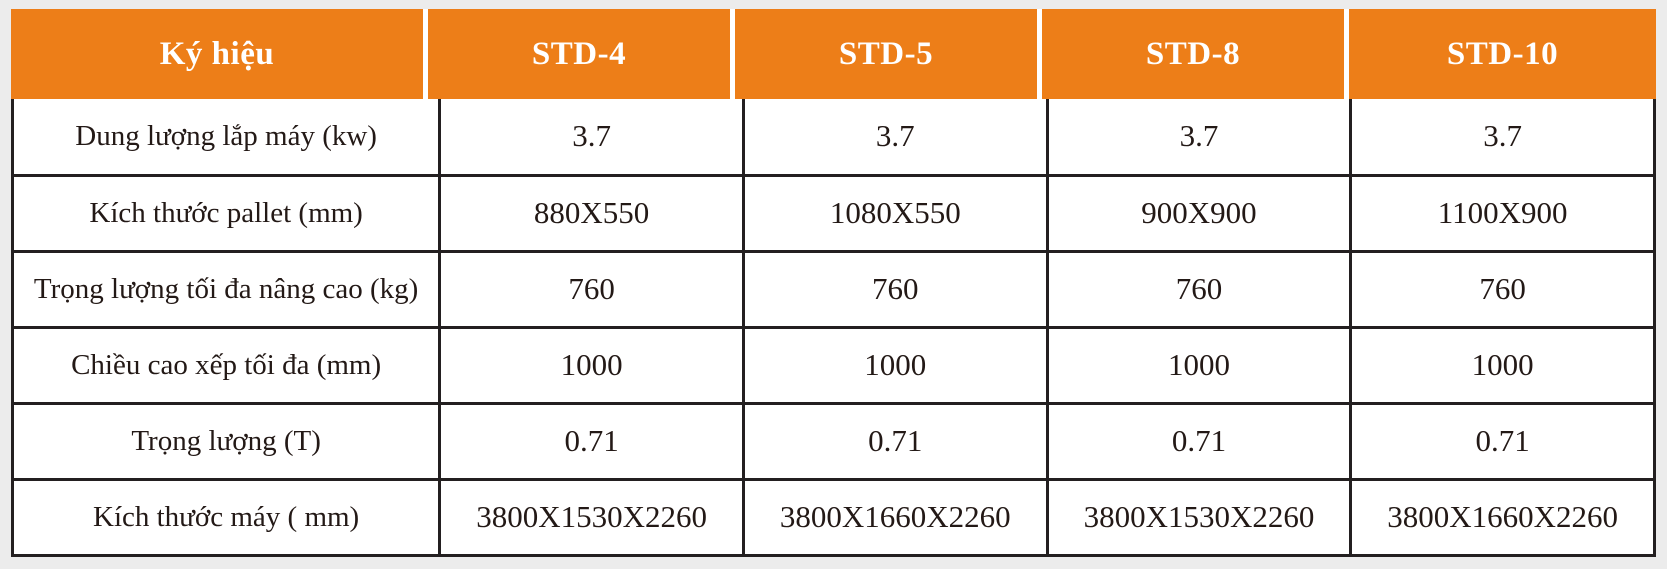  Describe the element at coordinates (1502, 54) in the screenshot. I see `header-cell-std-10: STD-10` at that location.